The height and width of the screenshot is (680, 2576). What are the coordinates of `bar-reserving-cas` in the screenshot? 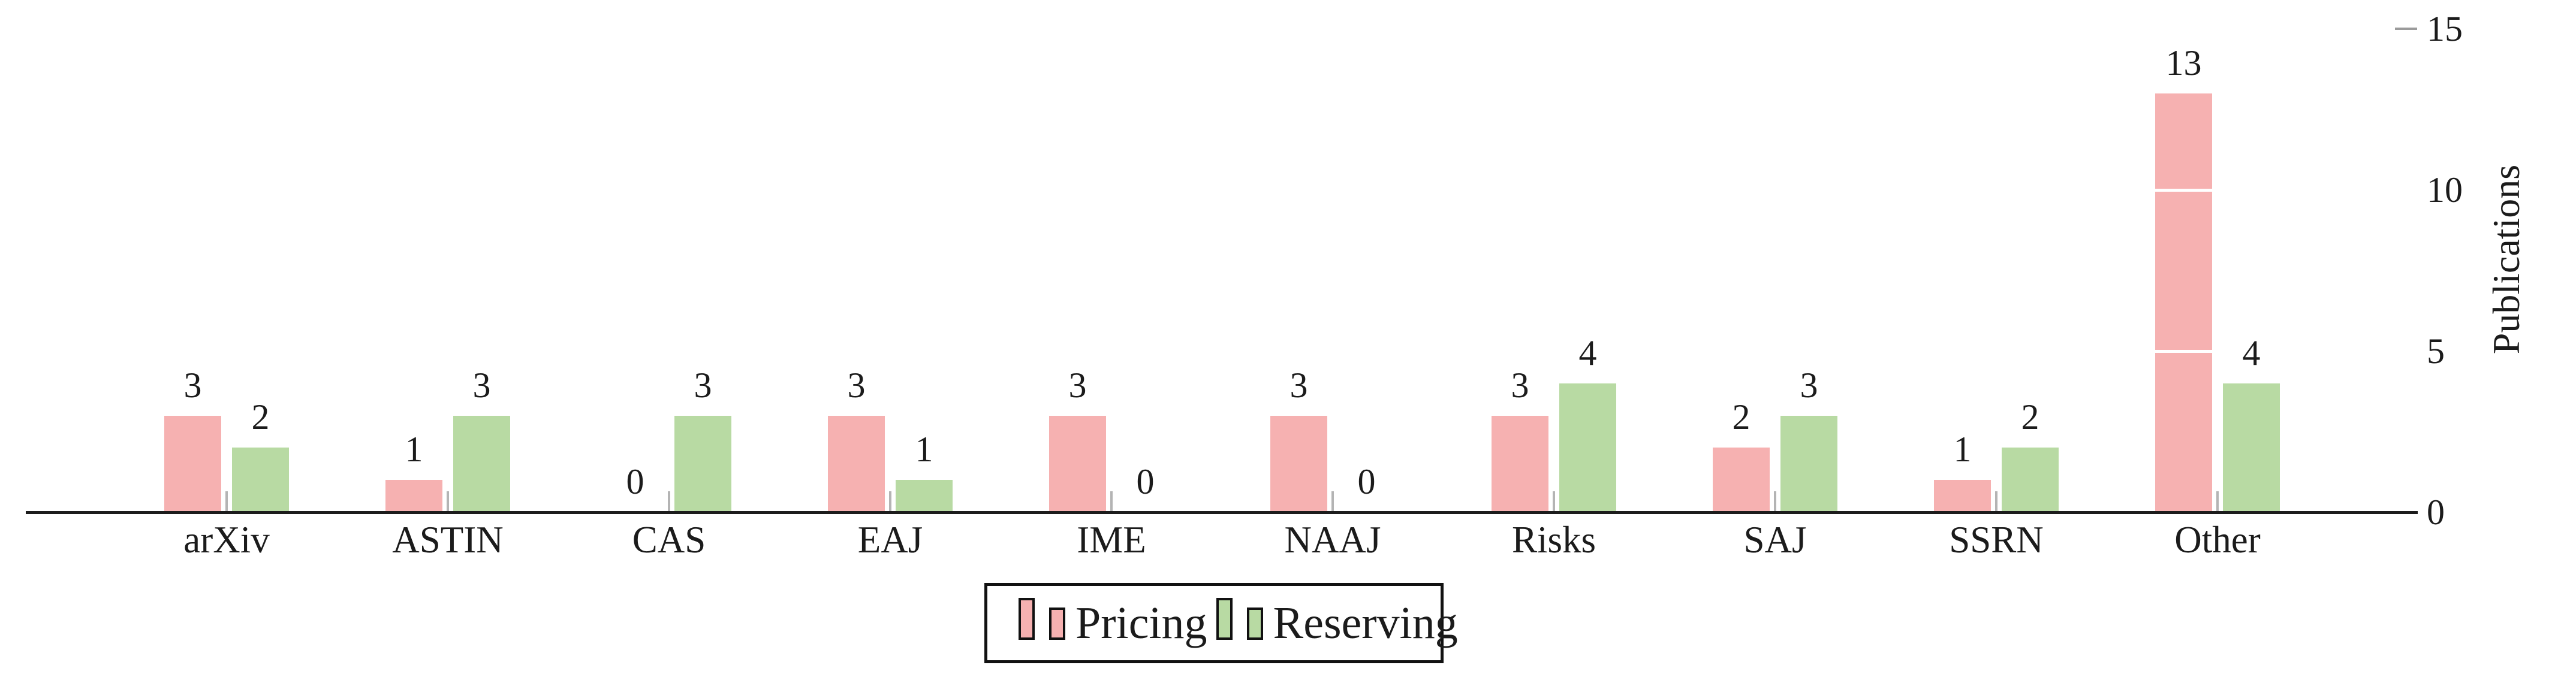 It's located at (703, 463).